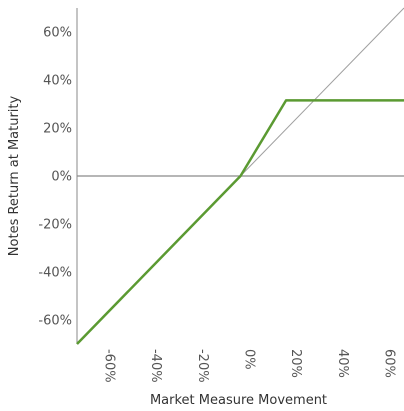  What do you see at coordinates (55, 225) in the screenshot?
I see `y-tick-label: -20%` at bounding box center [55, 225].